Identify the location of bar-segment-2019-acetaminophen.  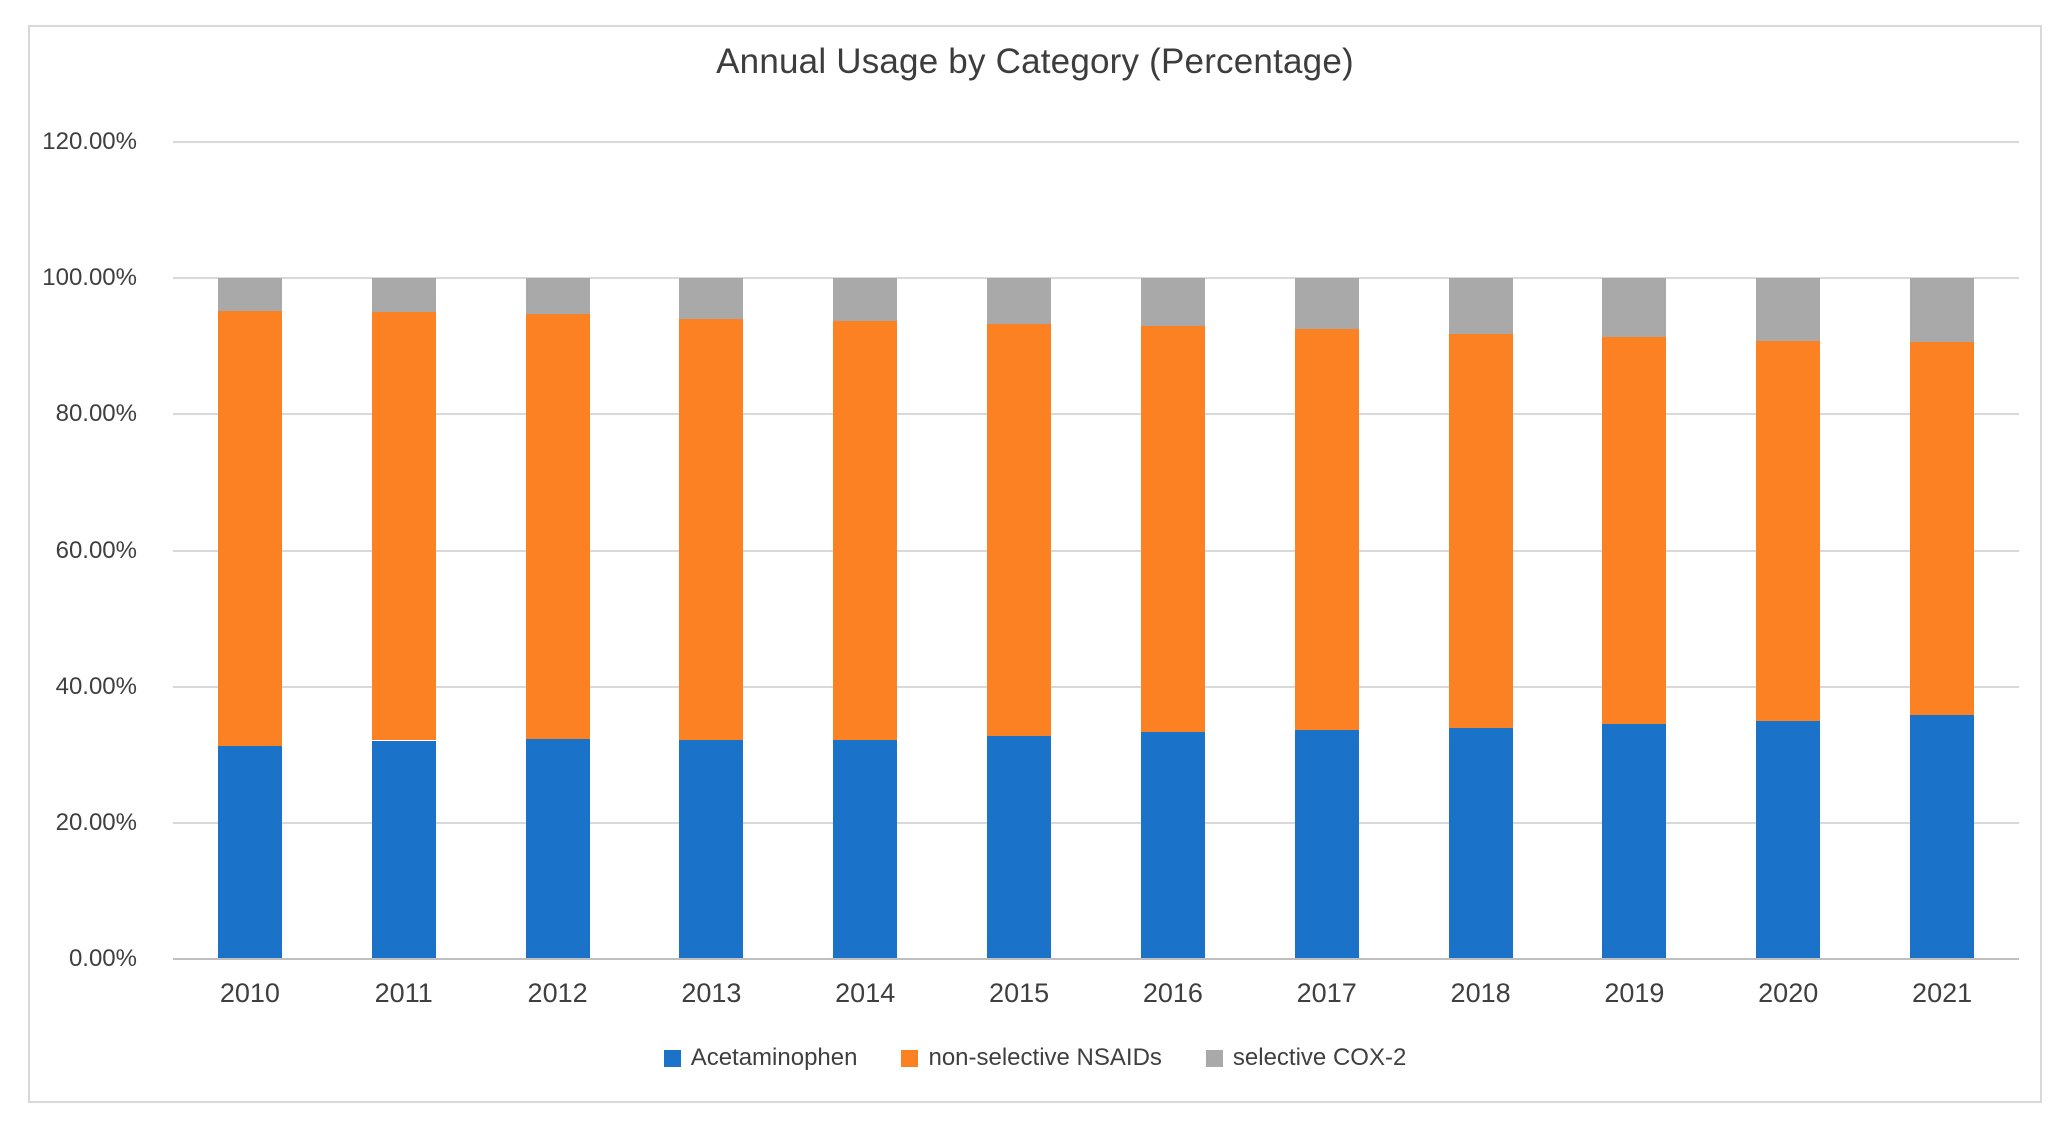
(1634, 841).